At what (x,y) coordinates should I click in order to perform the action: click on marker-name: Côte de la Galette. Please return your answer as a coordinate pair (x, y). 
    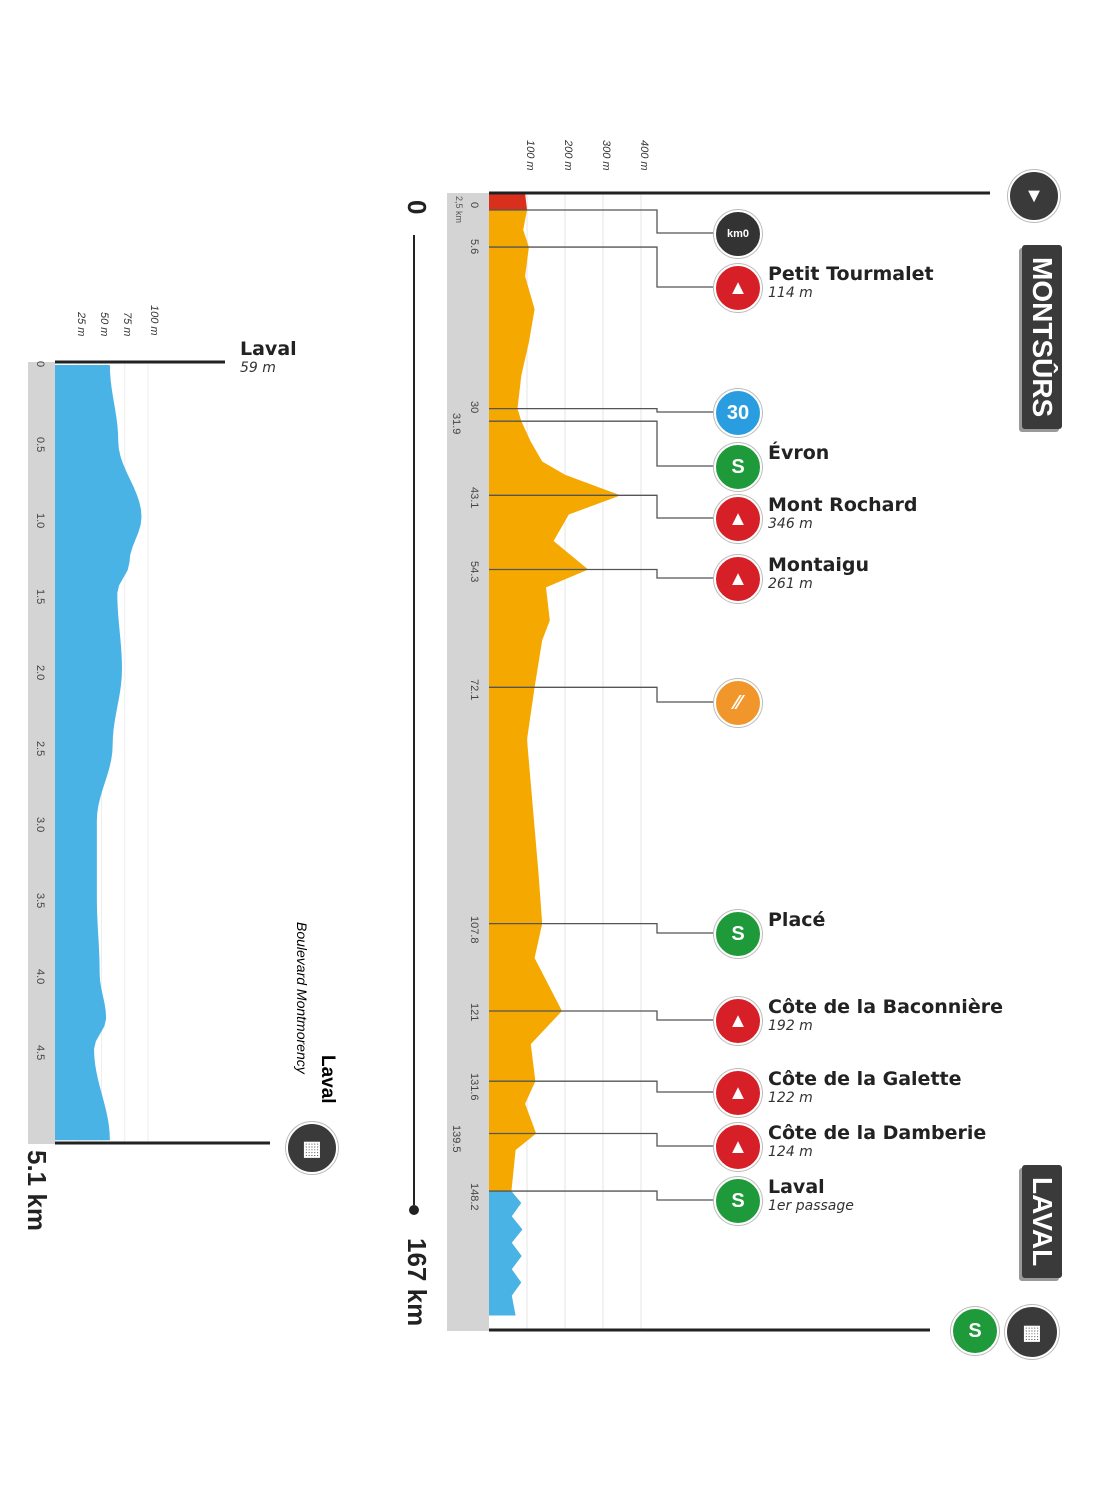
    Looking at the image, I should click on (865, 1079).